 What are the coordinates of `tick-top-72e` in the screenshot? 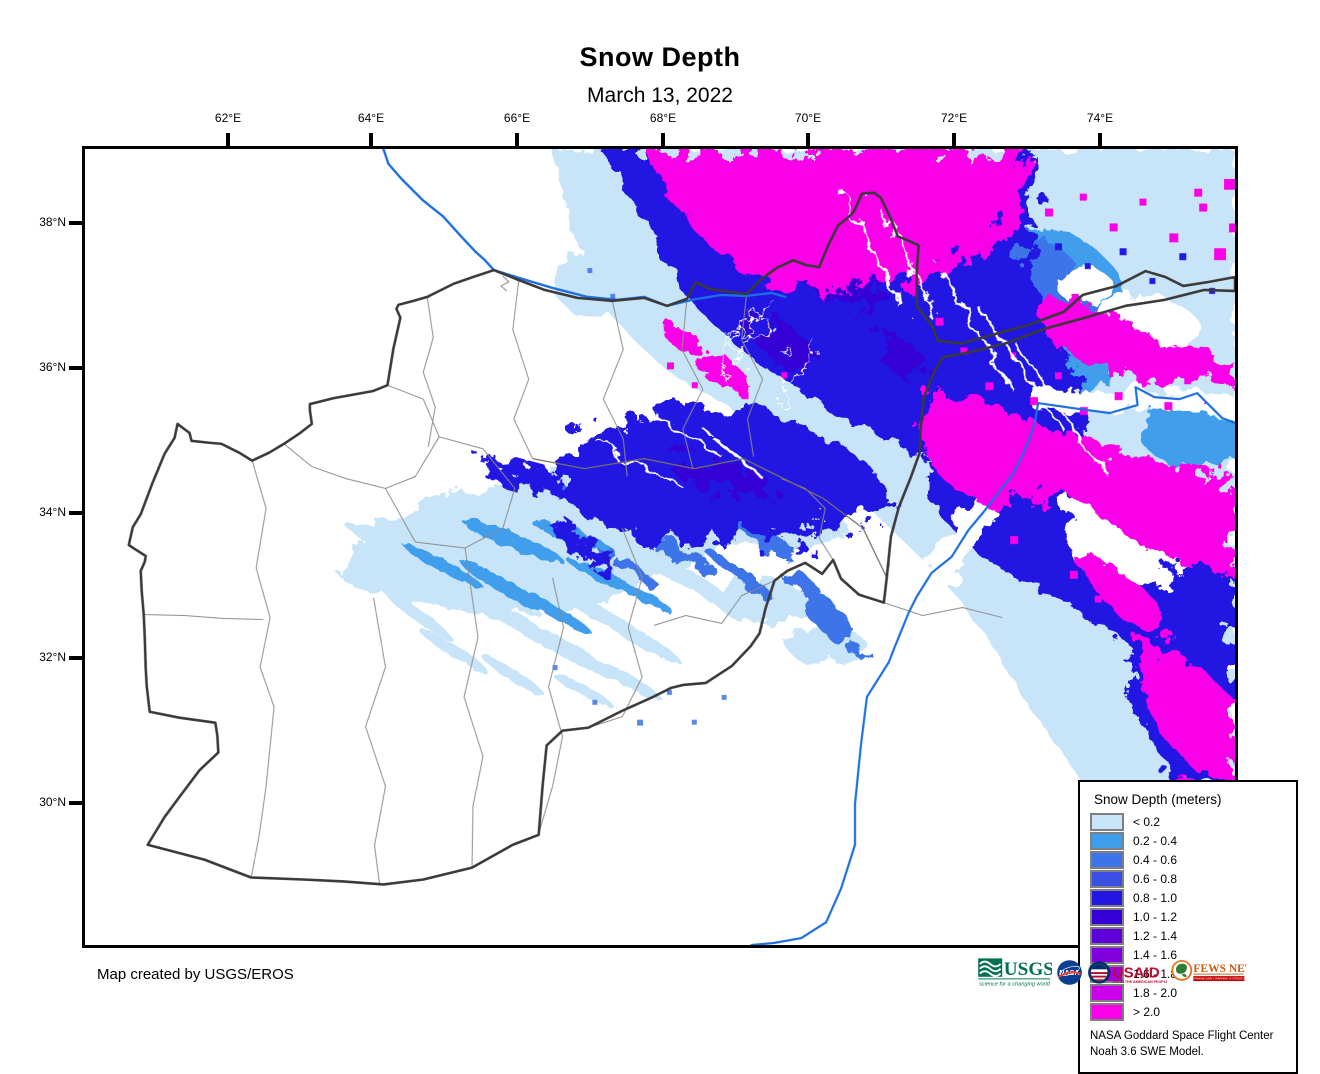 It's located at (954, 139).